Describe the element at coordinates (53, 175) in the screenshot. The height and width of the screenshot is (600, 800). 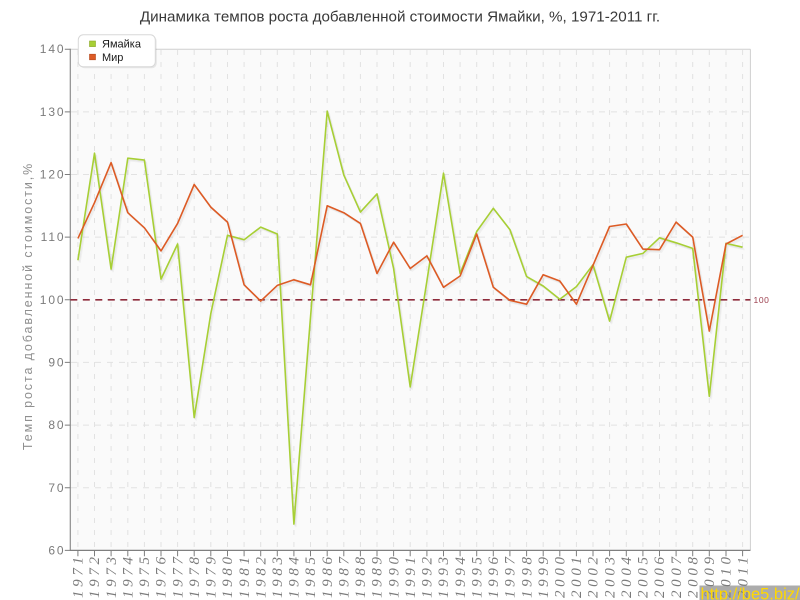
I see `svg-text: 120` at that location.